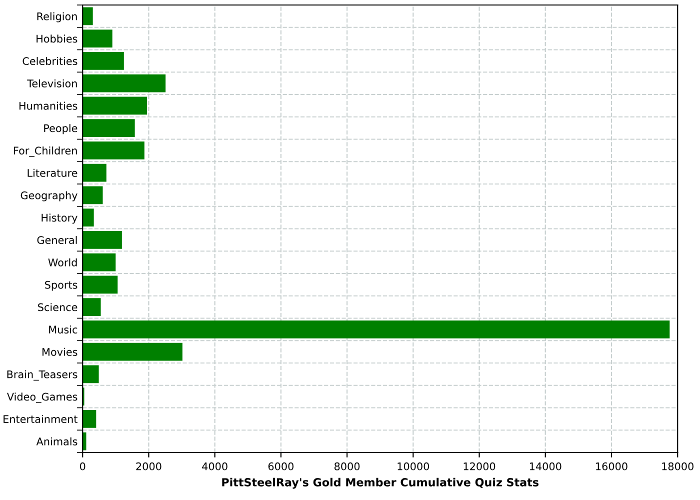  I want to click on y-tick-label: World, so click(62, 262).